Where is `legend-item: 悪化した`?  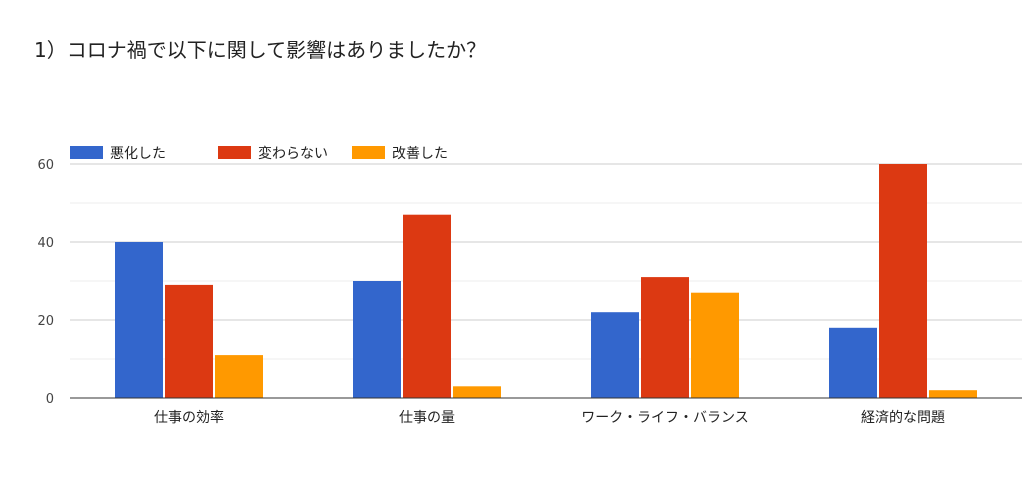 legend-item: 悪化した is located at coordinates (118, 154).